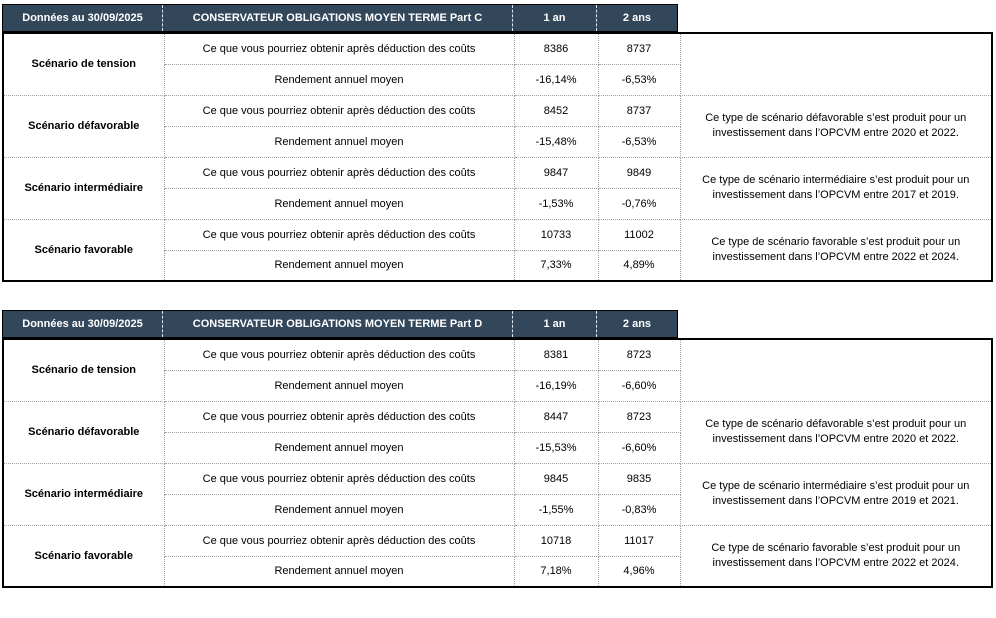  I want to click on value-obtain-2ans: 11002, so click(639, 234).